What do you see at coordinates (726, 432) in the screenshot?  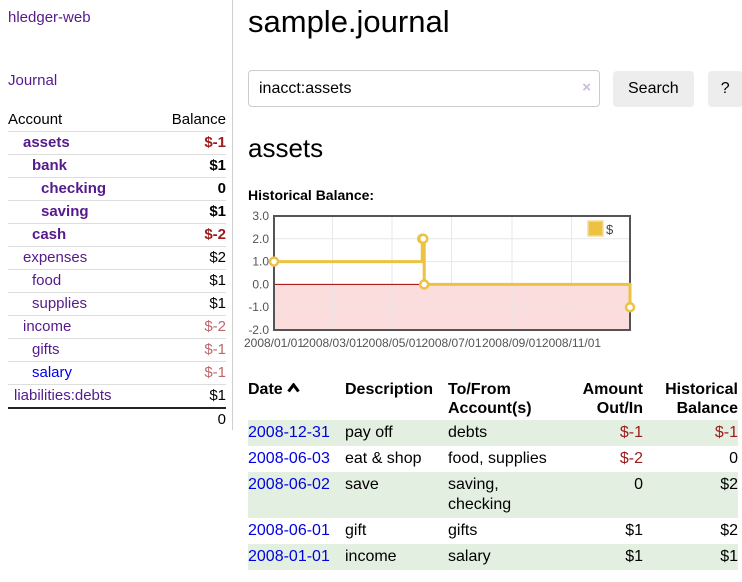 I see `transaction-balance: $-1` at bounding box center [726, 432].